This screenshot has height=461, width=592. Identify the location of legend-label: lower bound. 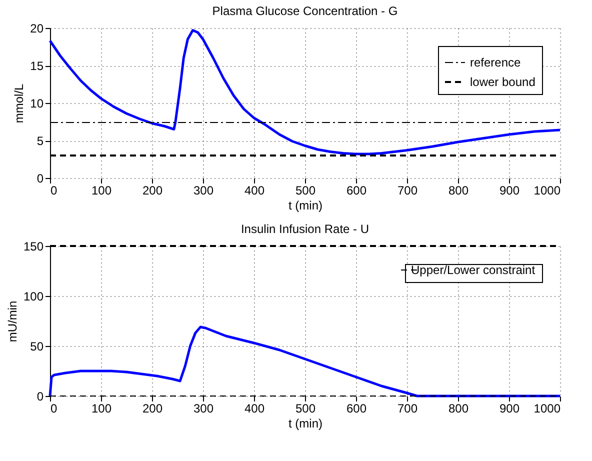
(503, 82).